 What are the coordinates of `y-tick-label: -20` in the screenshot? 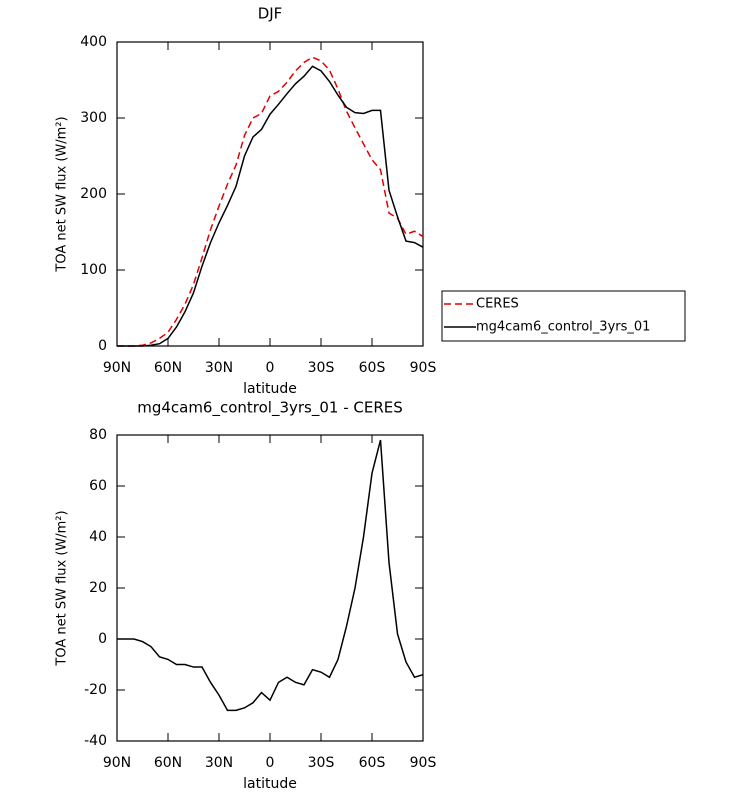 It's located at (95, 690).